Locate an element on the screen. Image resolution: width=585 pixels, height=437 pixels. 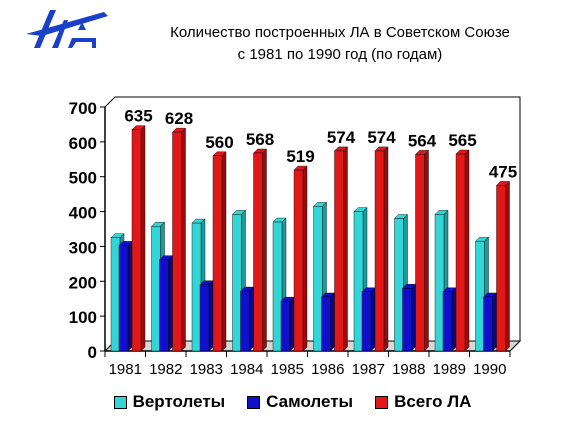
data-label: 475 is located at coordinates (503, 171).